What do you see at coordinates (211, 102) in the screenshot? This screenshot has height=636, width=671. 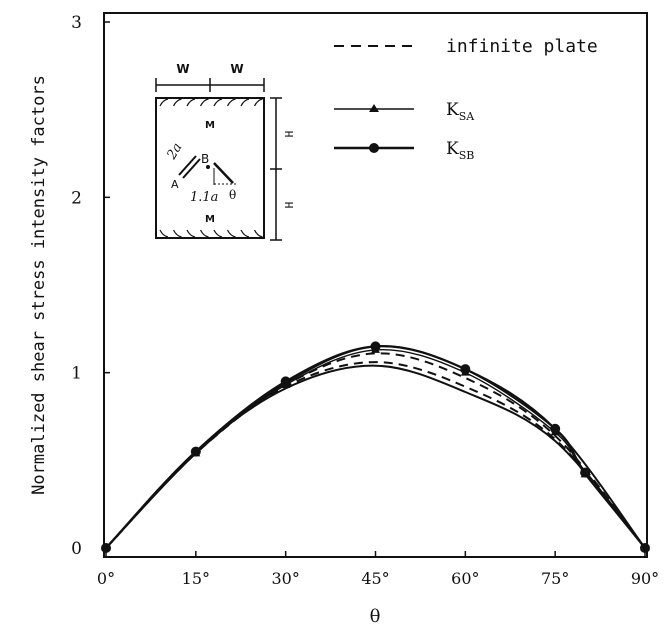 I see `inset-clamp-hatch-top` at bounding box center [211, 102].